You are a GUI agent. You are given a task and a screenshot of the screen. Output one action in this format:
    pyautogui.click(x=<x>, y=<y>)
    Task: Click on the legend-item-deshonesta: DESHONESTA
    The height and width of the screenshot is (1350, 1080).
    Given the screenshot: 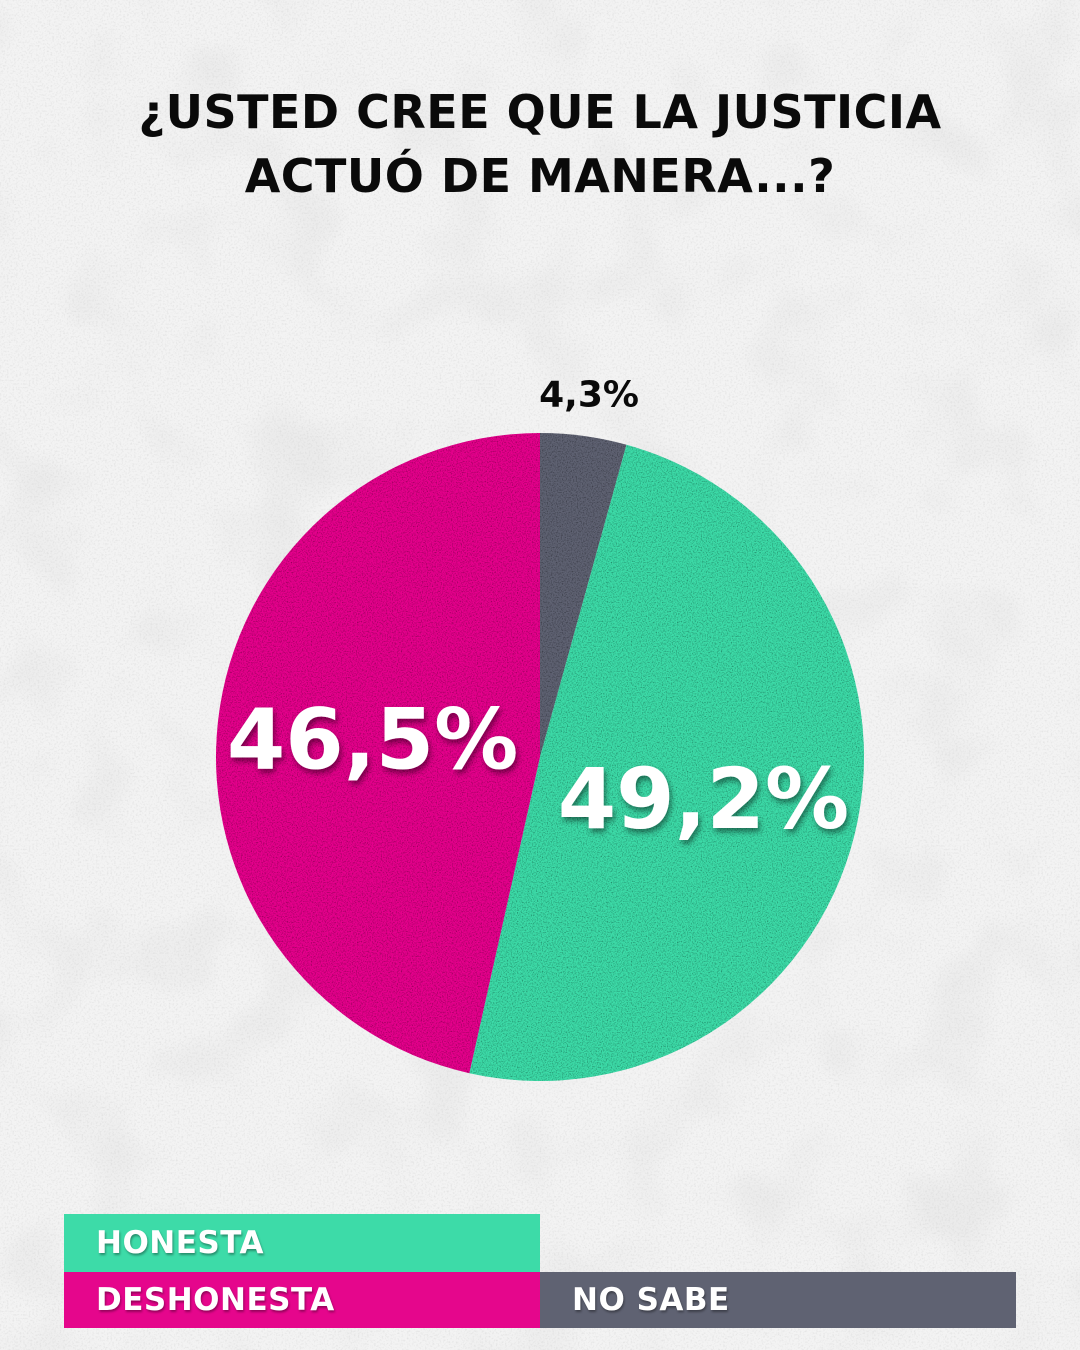 What is the action you would take?
    pyautogui.click(x=302, y=1300)
    